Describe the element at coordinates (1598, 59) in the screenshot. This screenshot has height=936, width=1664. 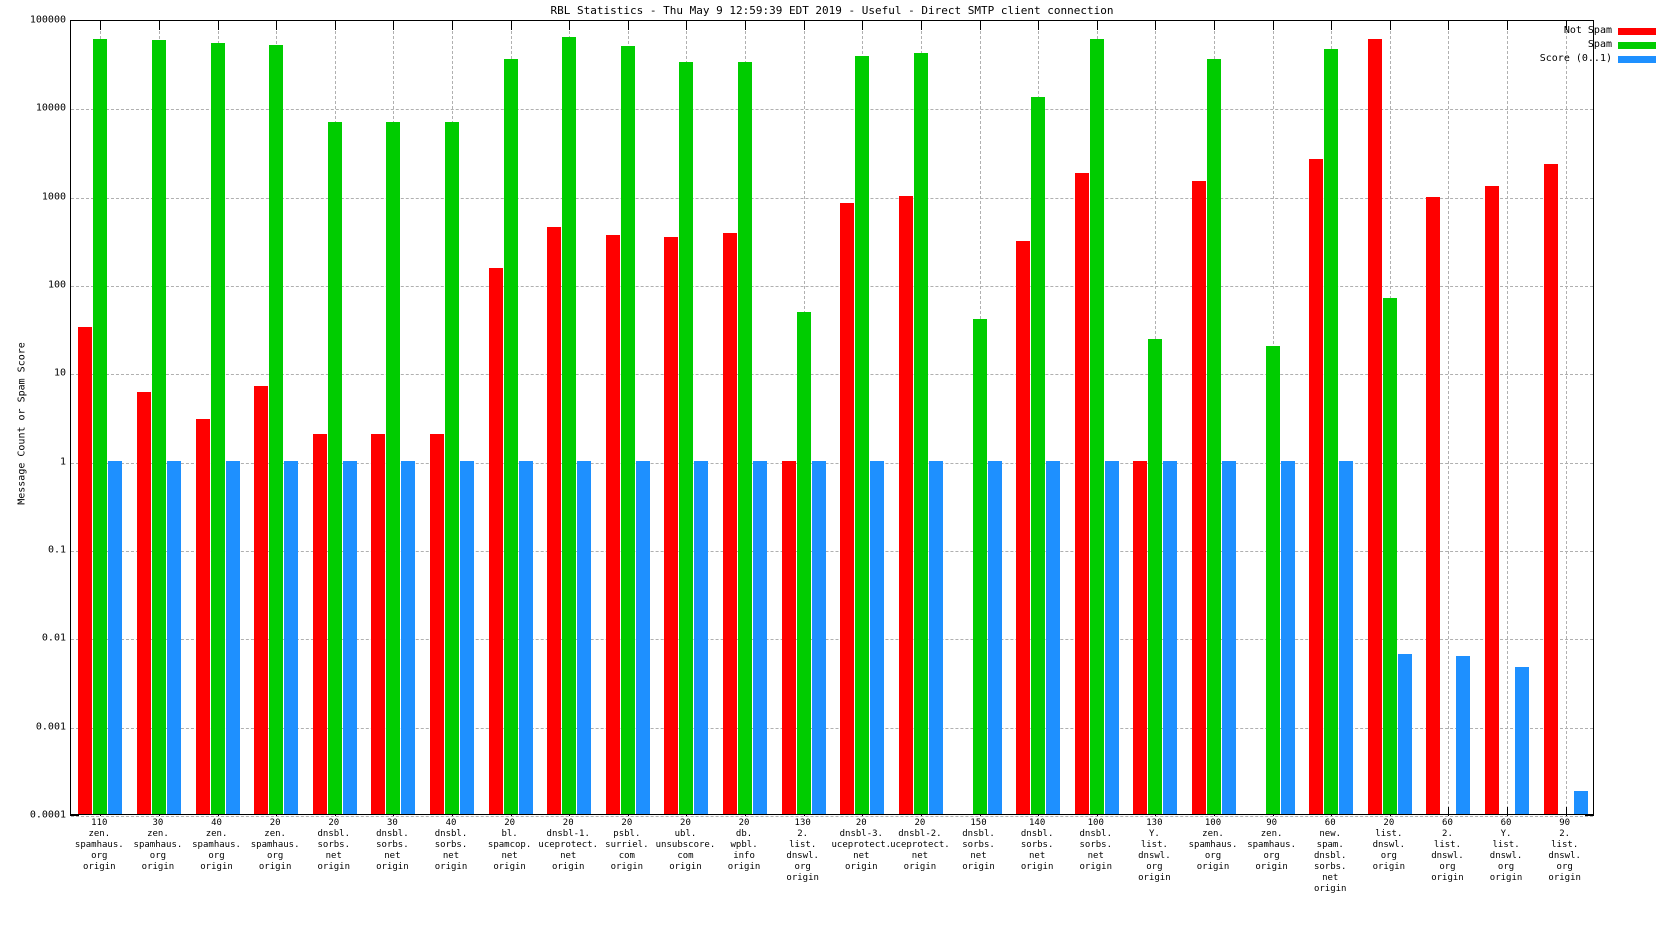
I see `legend-item: Score (0..1)` at that location.